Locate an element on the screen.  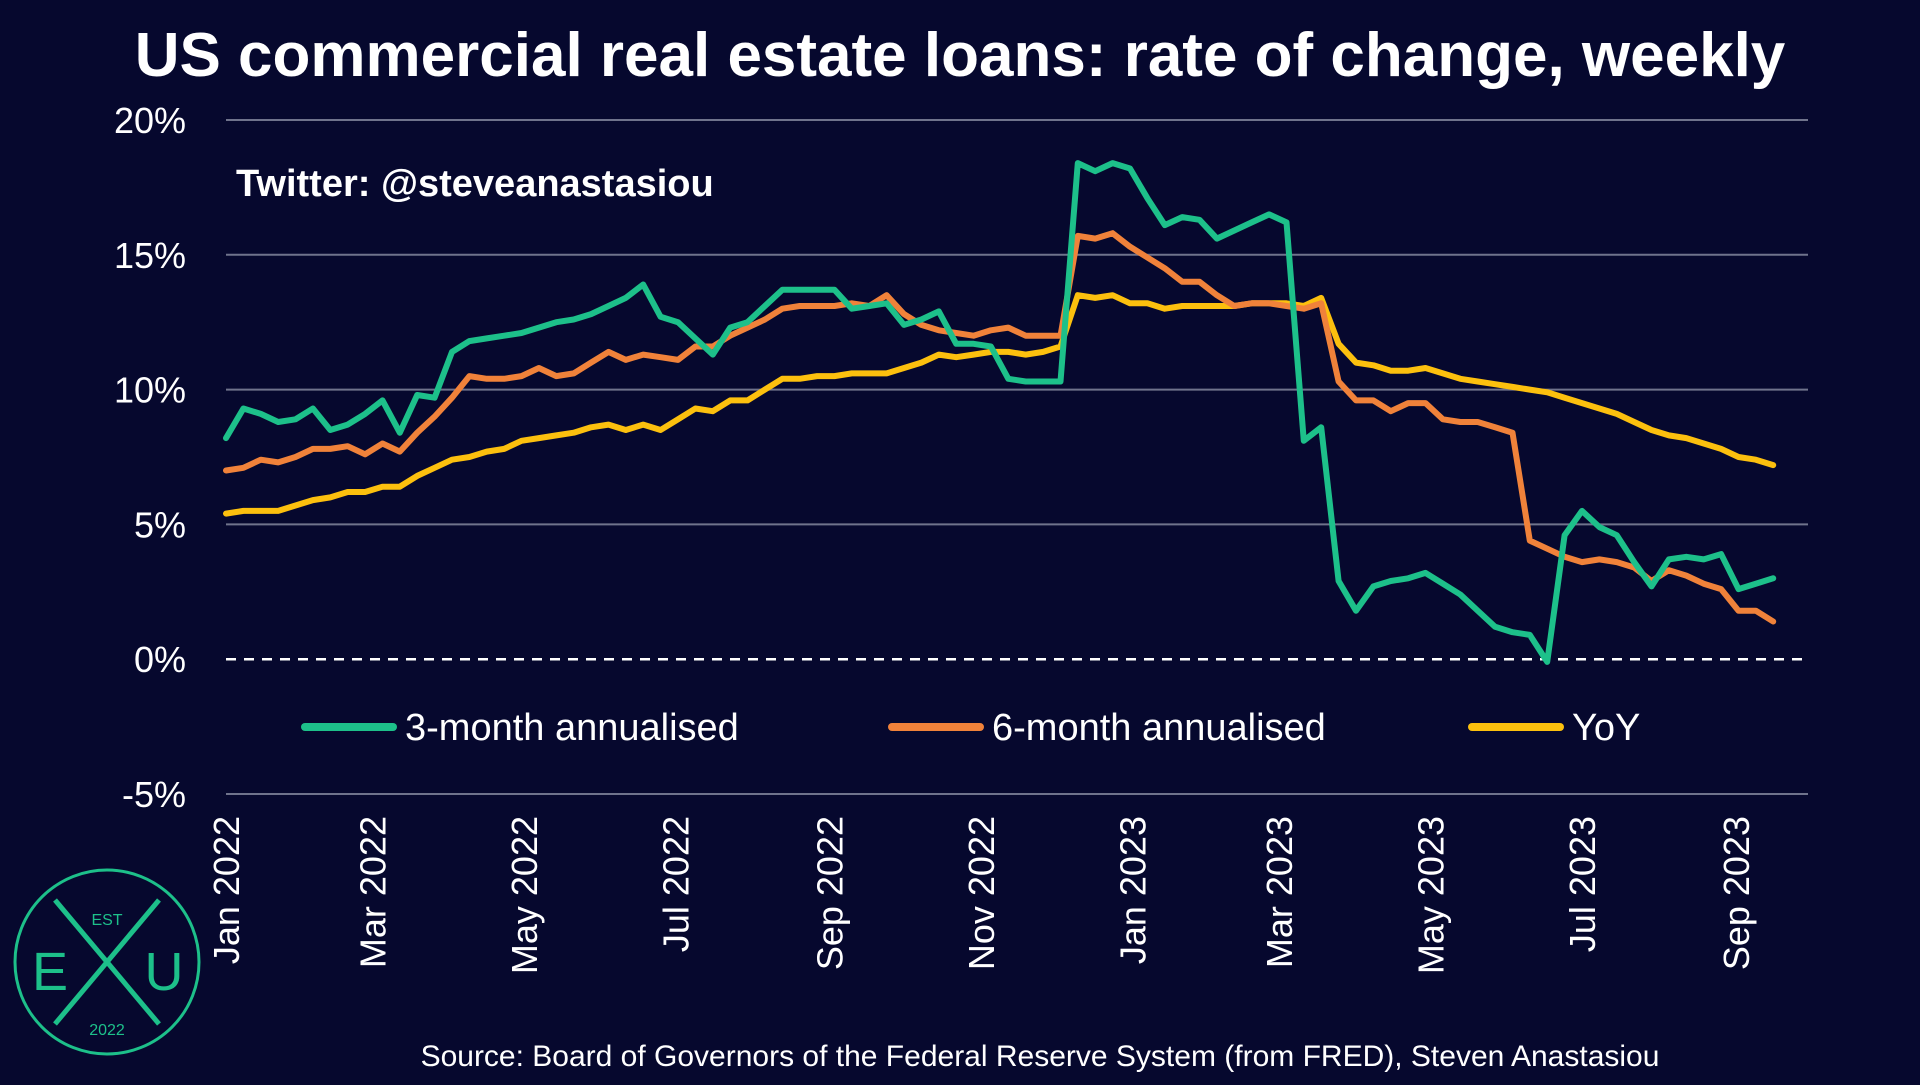
x-tick-label: Jul 2023 is located at coordinates (1582, 884).